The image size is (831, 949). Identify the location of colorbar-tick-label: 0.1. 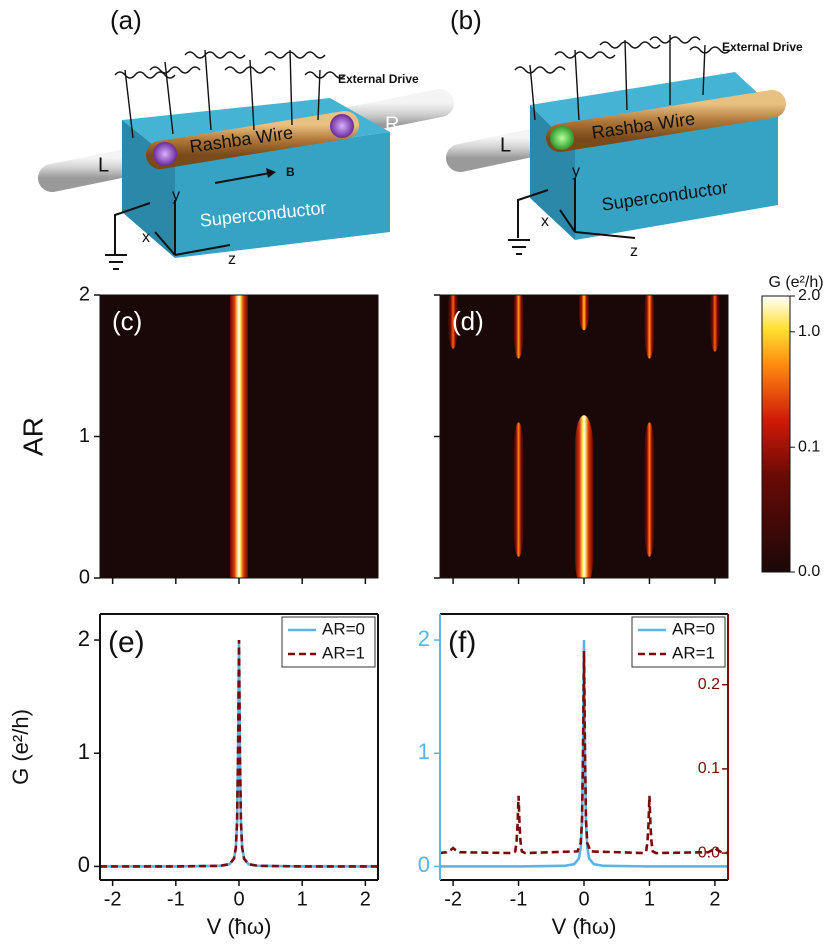
(809, 446).